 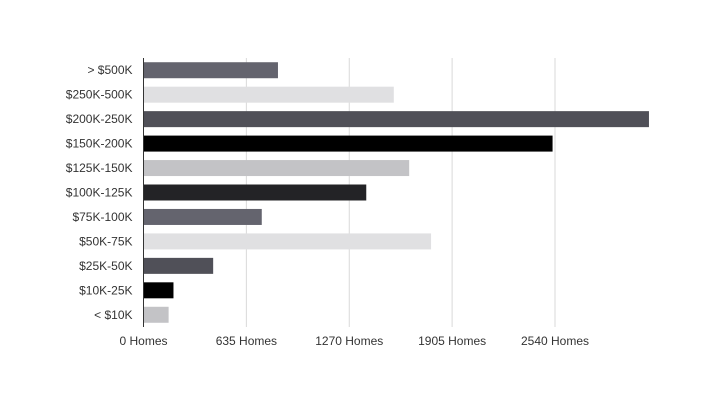 What do you see at coordinates (105, 266) in the screenshot?
I see `category-label-8: $25K-50K` at bounding box center [105, 266].